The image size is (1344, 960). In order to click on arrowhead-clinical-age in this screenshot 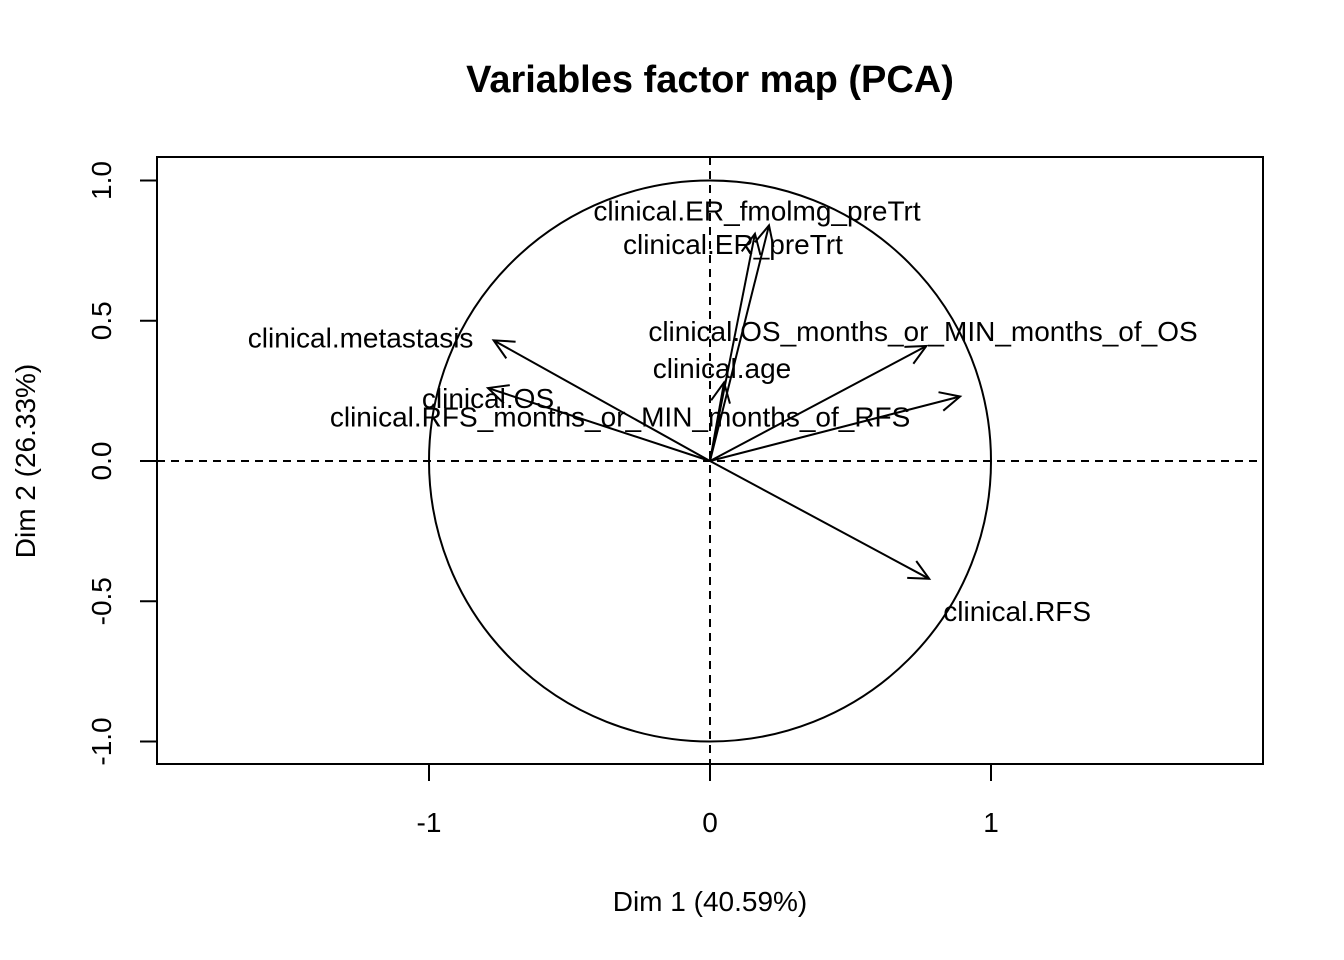, I will do `click(720, 392)`.